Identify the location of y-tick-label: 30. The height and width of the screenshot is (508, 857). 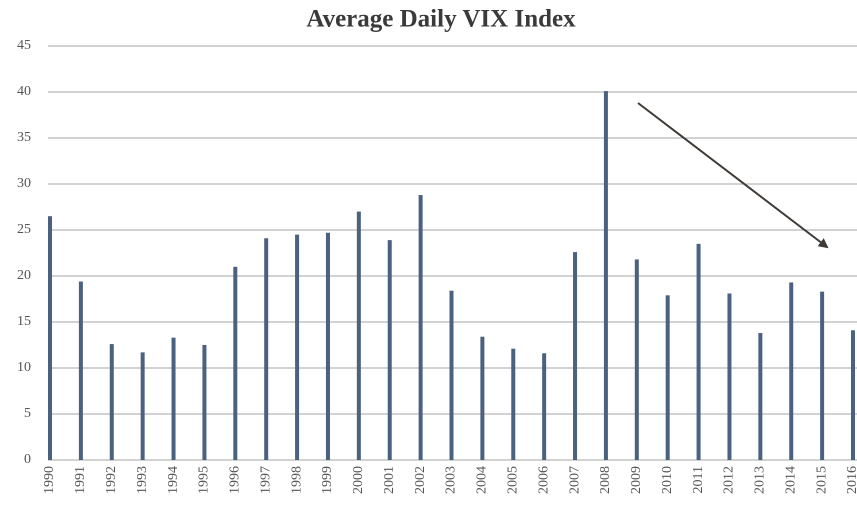
(24, 183).